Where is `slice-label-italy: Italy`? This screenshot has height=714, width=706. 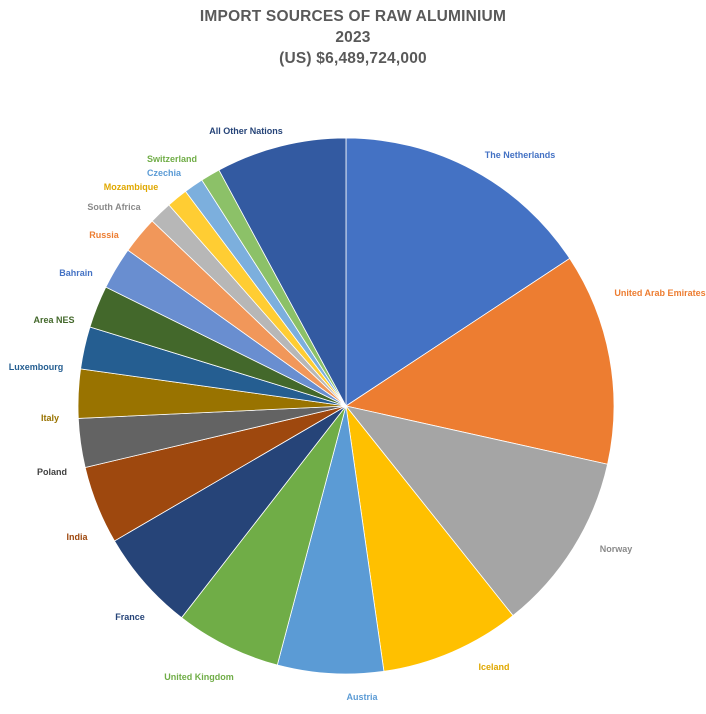
slice-label-italy: Italy is located at coordinates (50, 418).